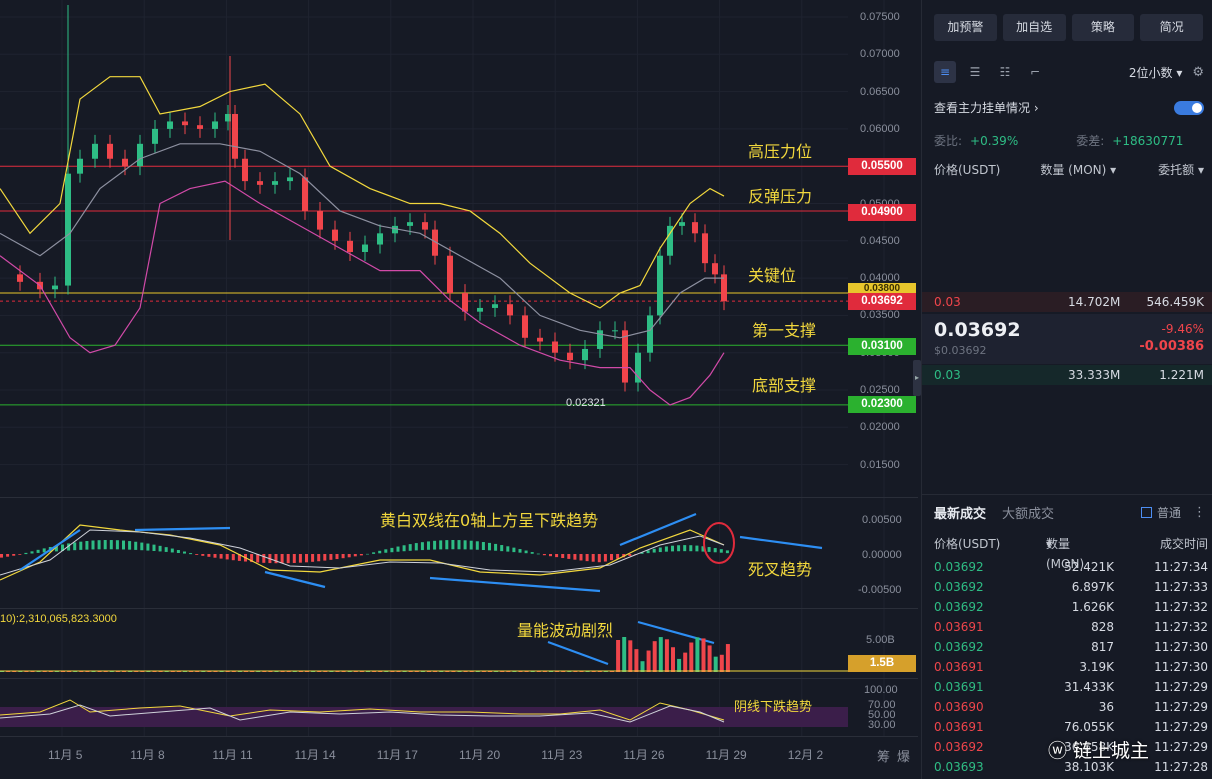 This screenshot has width=1212, height=779. I want to click on trade-qty: 31.433K, so click(1089, 687).